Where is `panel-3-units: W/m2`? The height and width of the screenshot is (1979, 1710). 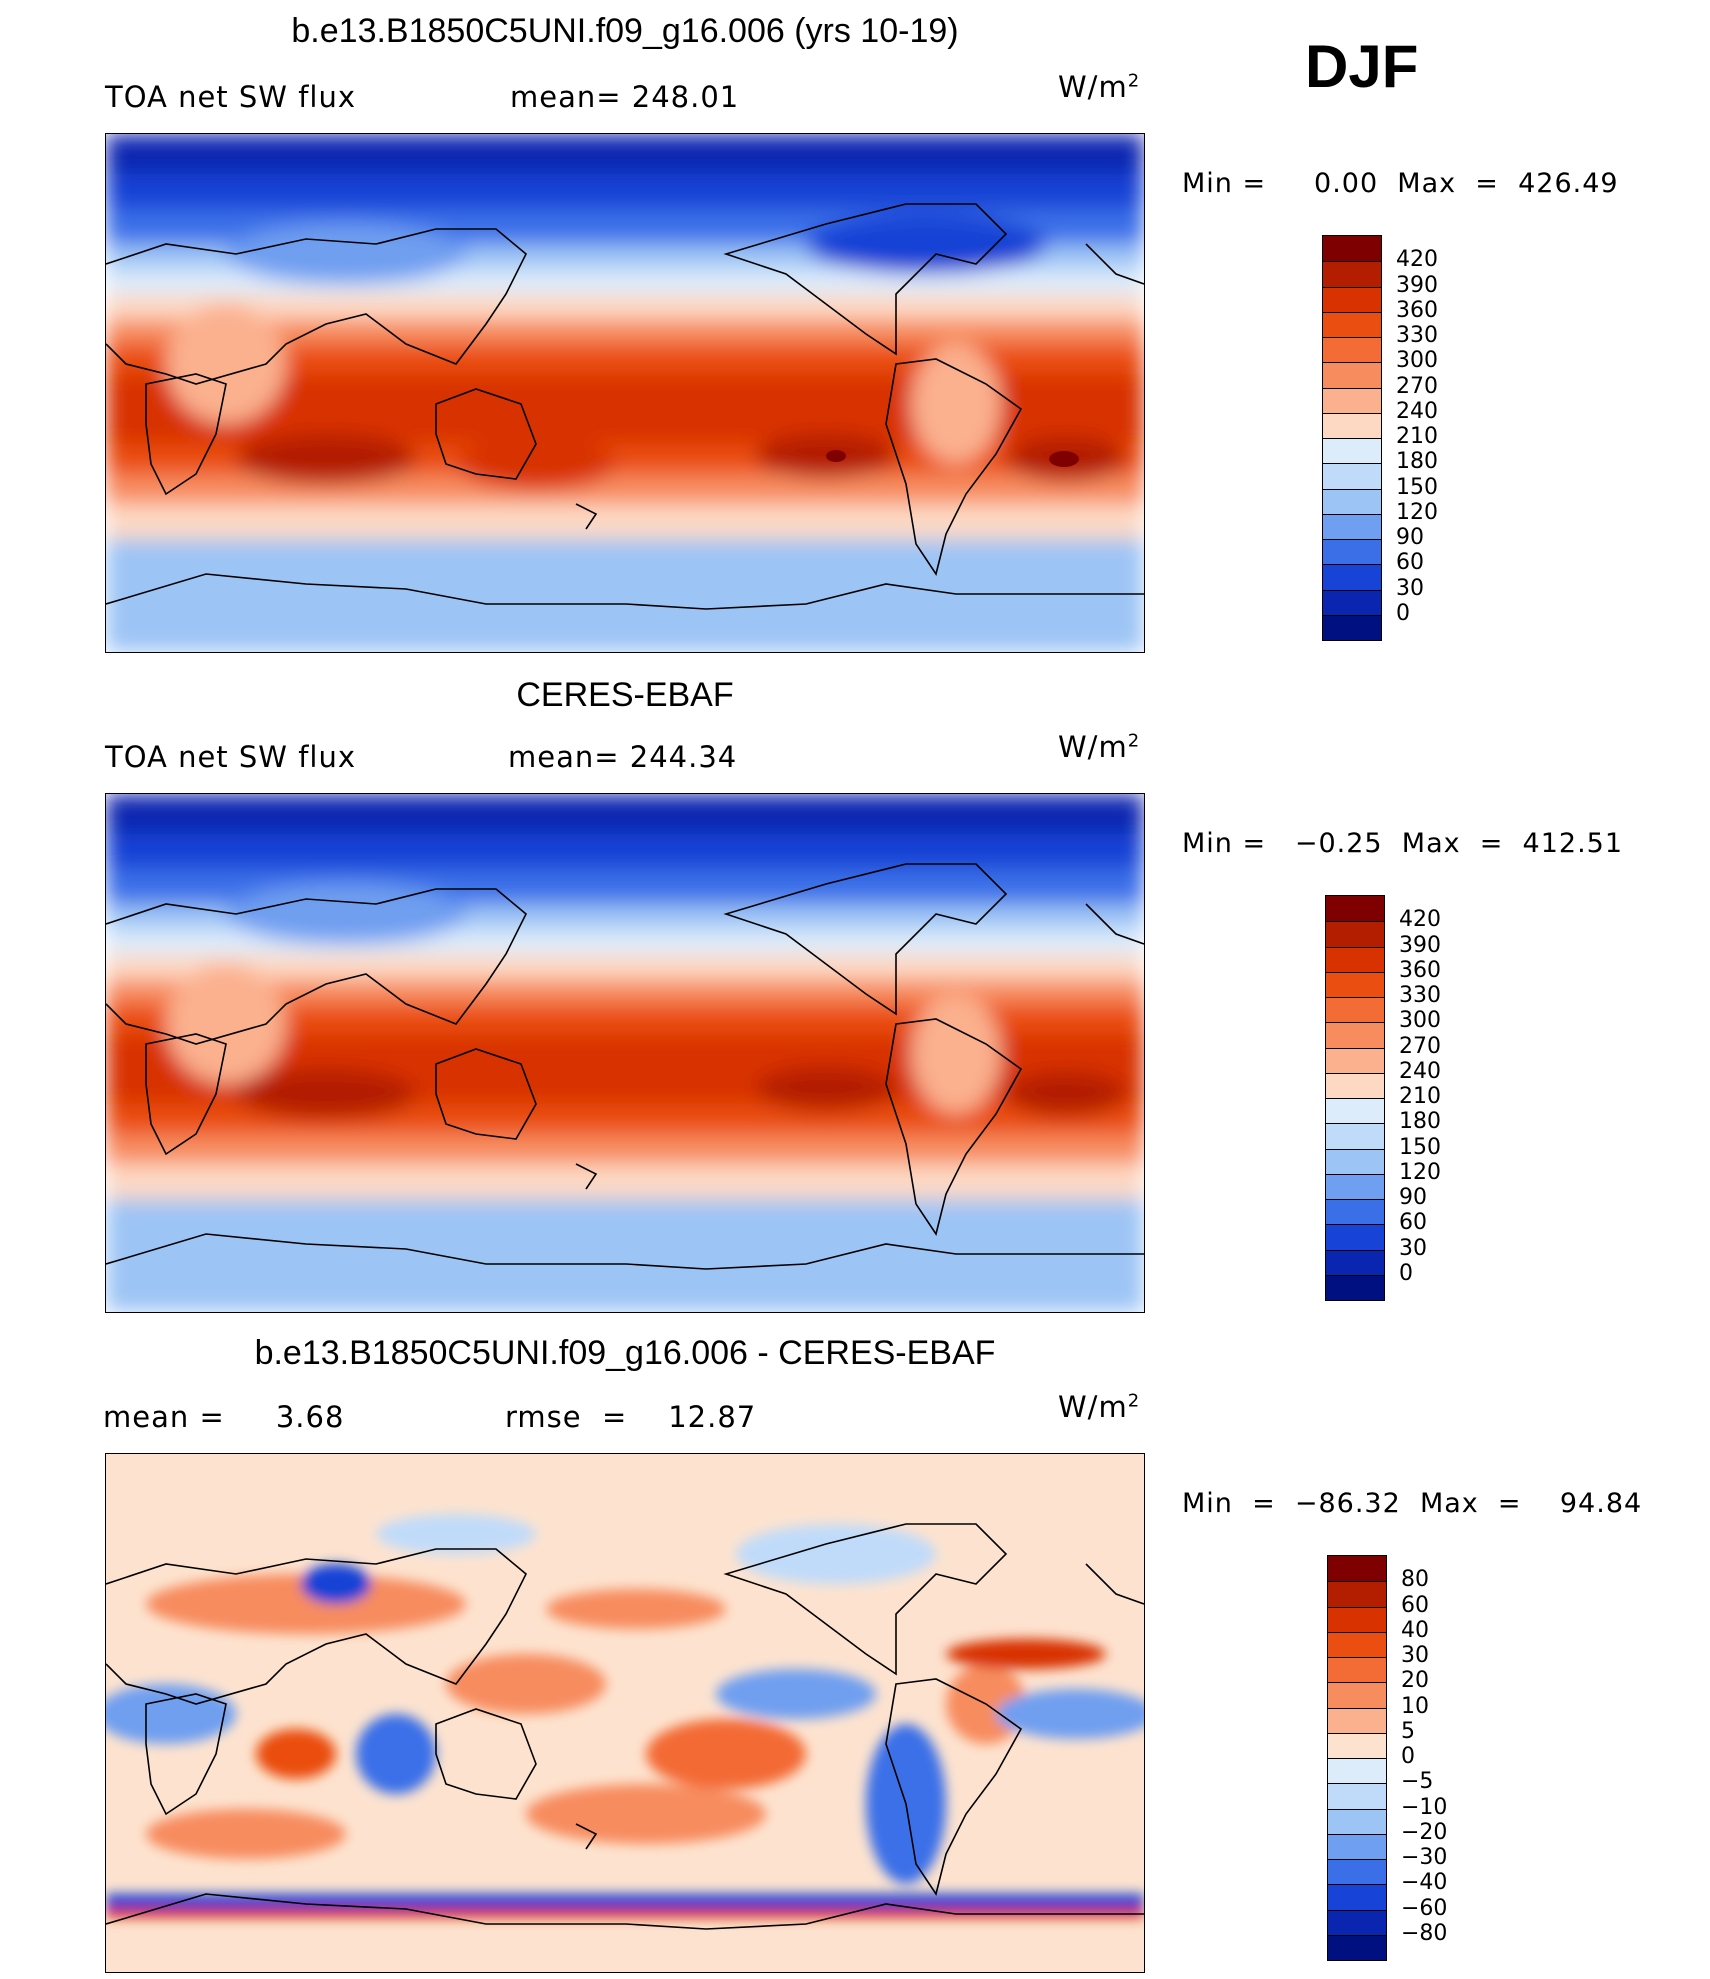 panel-3-units: W/m2 is located at coordinates (1099, 1407).